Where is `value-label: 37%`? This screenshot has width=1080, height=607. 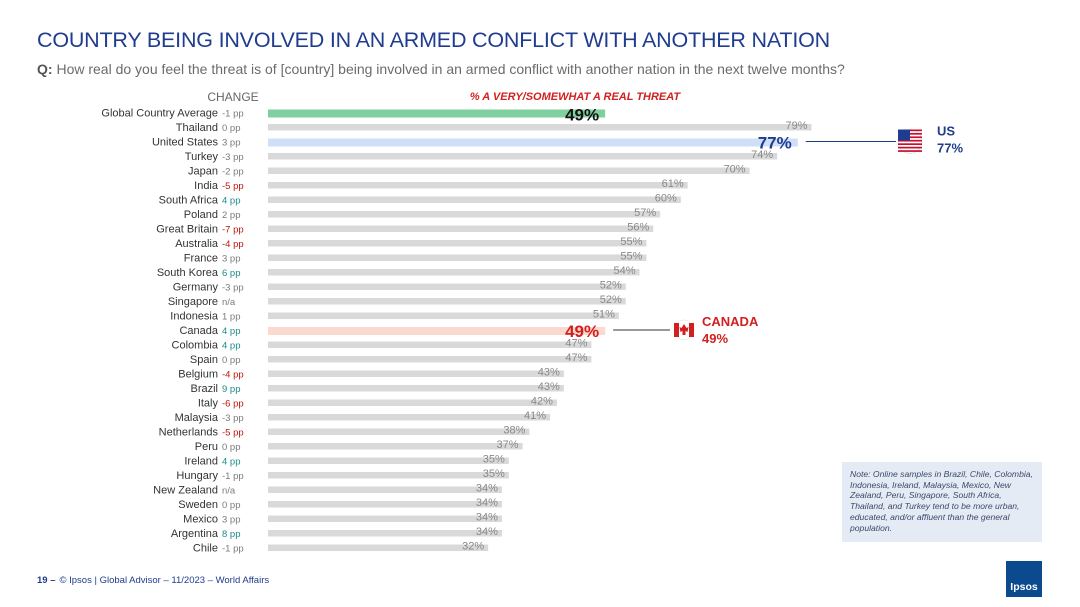 value-label: 37% is located at coordinates (508, 445).